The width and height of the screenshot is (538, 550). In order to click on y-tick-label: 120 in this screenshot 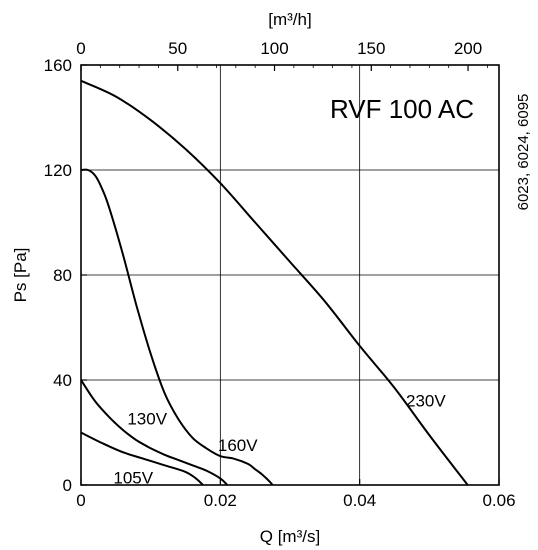, I will do `click(58, 170)`.